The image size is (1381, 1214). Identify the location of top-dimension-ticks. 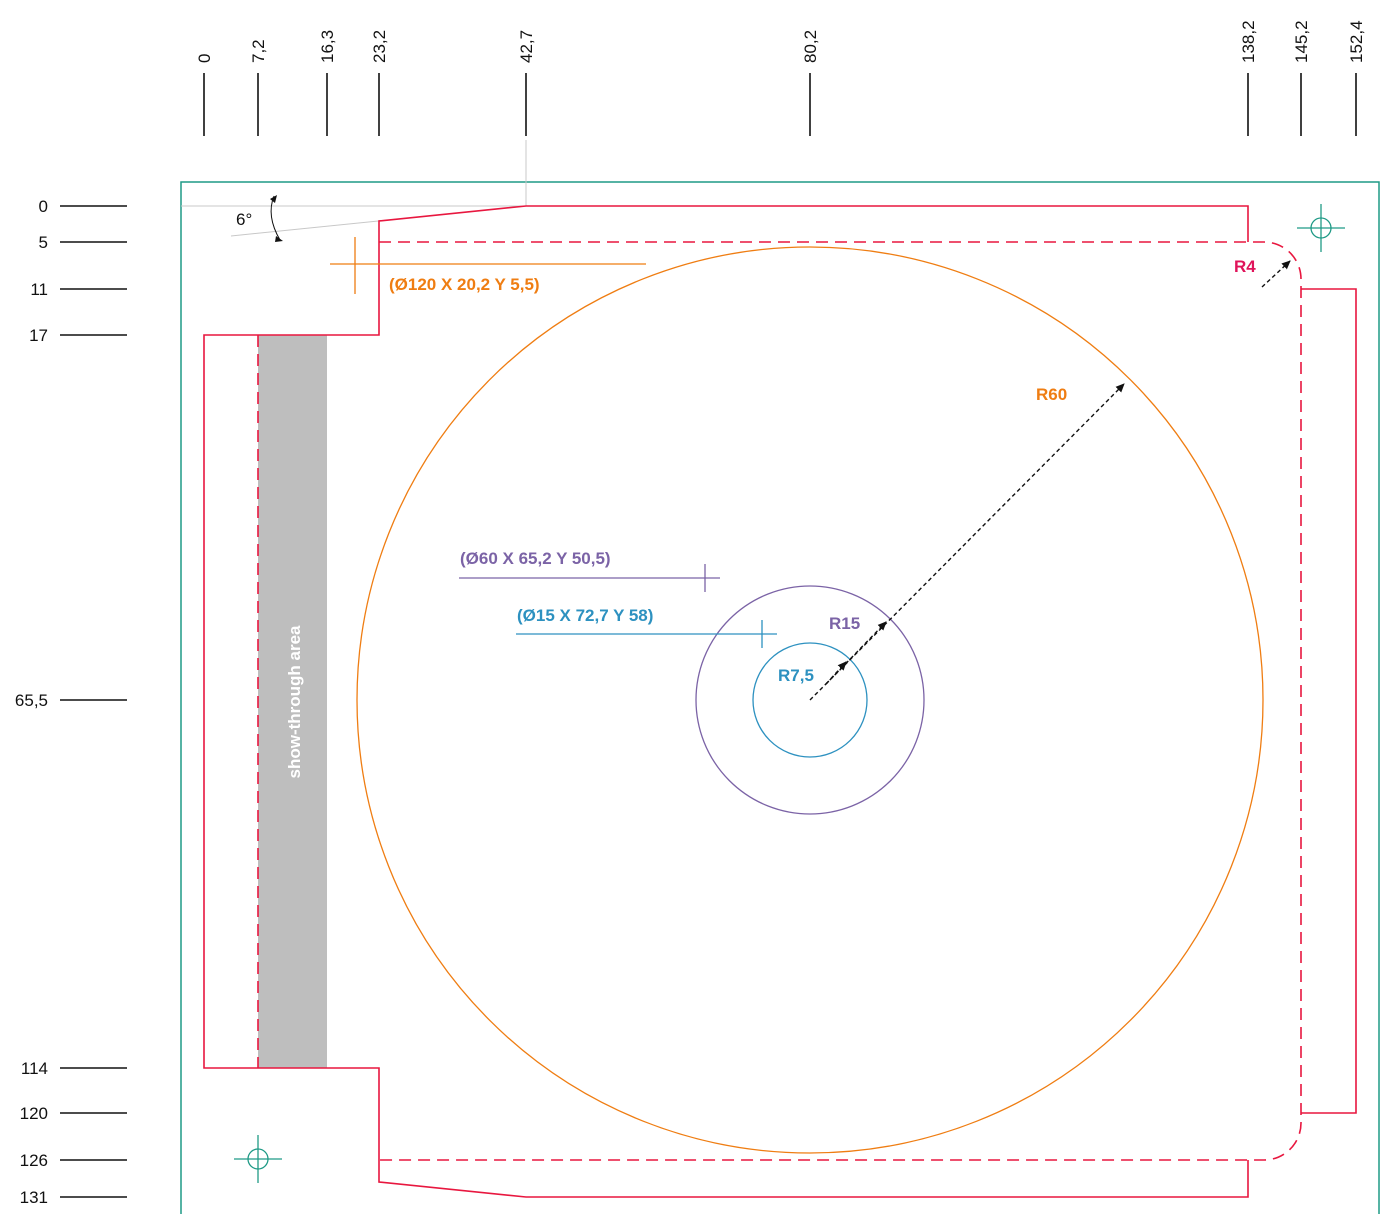
(780, 104).